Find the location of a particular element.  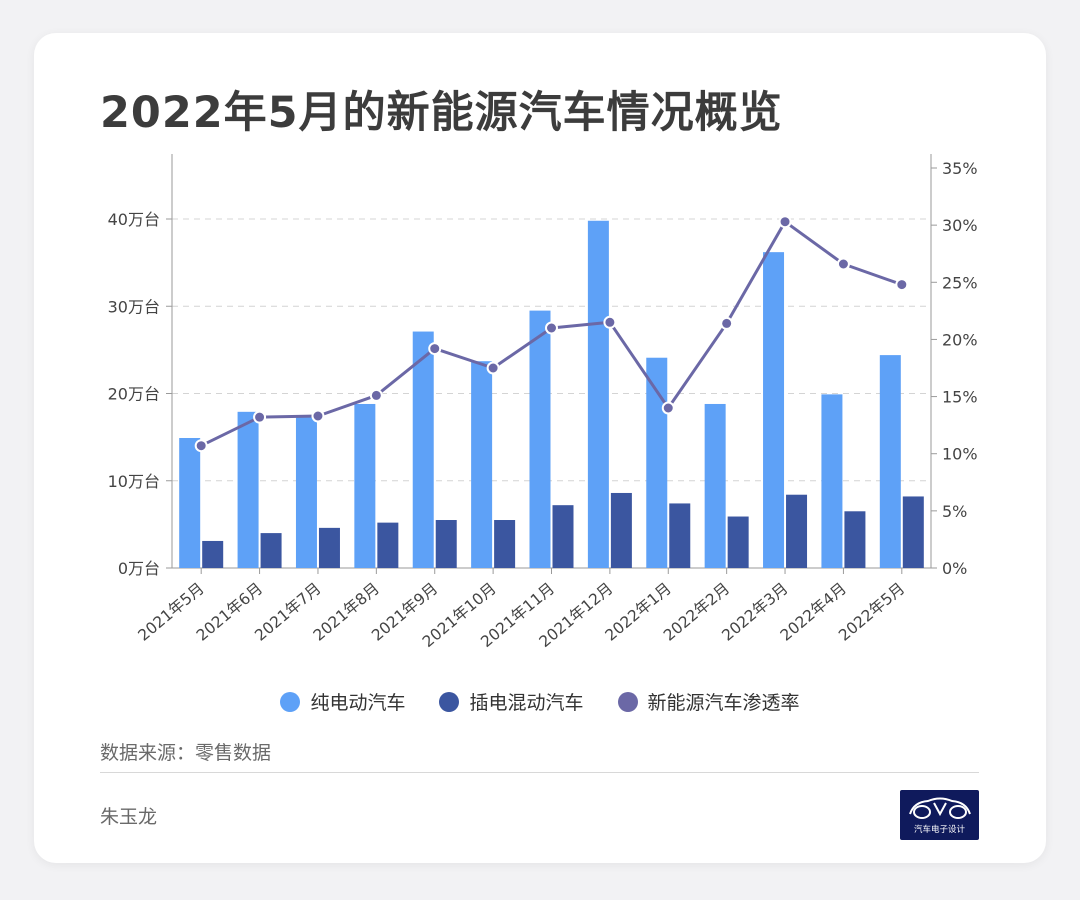

brand-logo: 汽车电子设计 is located at coordinates (939, 815).